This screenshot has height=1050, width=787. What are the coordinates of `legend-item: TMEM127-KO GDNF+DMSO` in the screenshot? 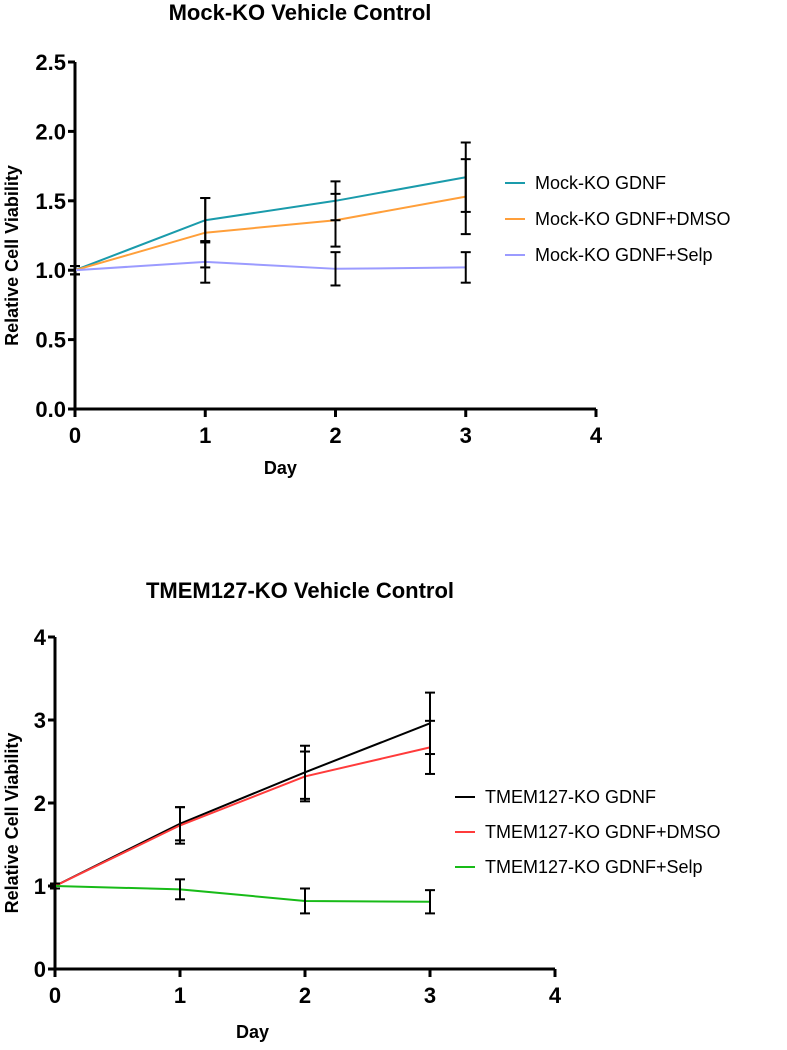 It's located at (588, 832).